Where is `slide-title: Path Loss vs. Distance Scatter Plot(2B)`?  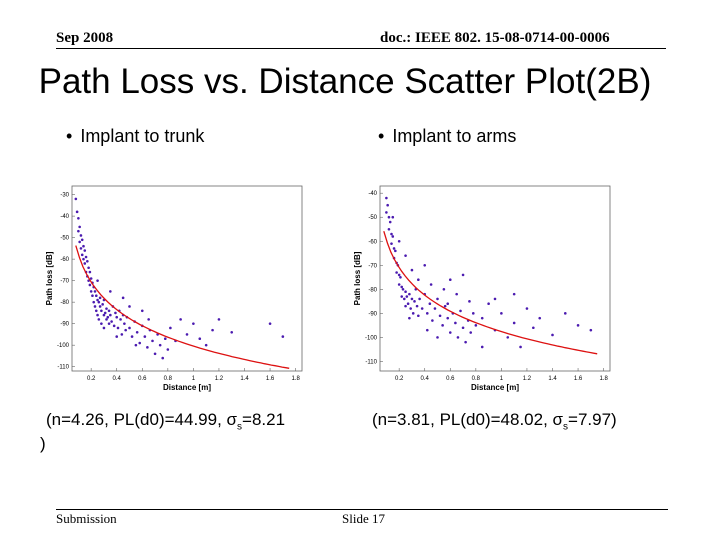
slide-title: Path Loss vs. Distance Scatter Plot(2B) is located at coordinates (345, 81).